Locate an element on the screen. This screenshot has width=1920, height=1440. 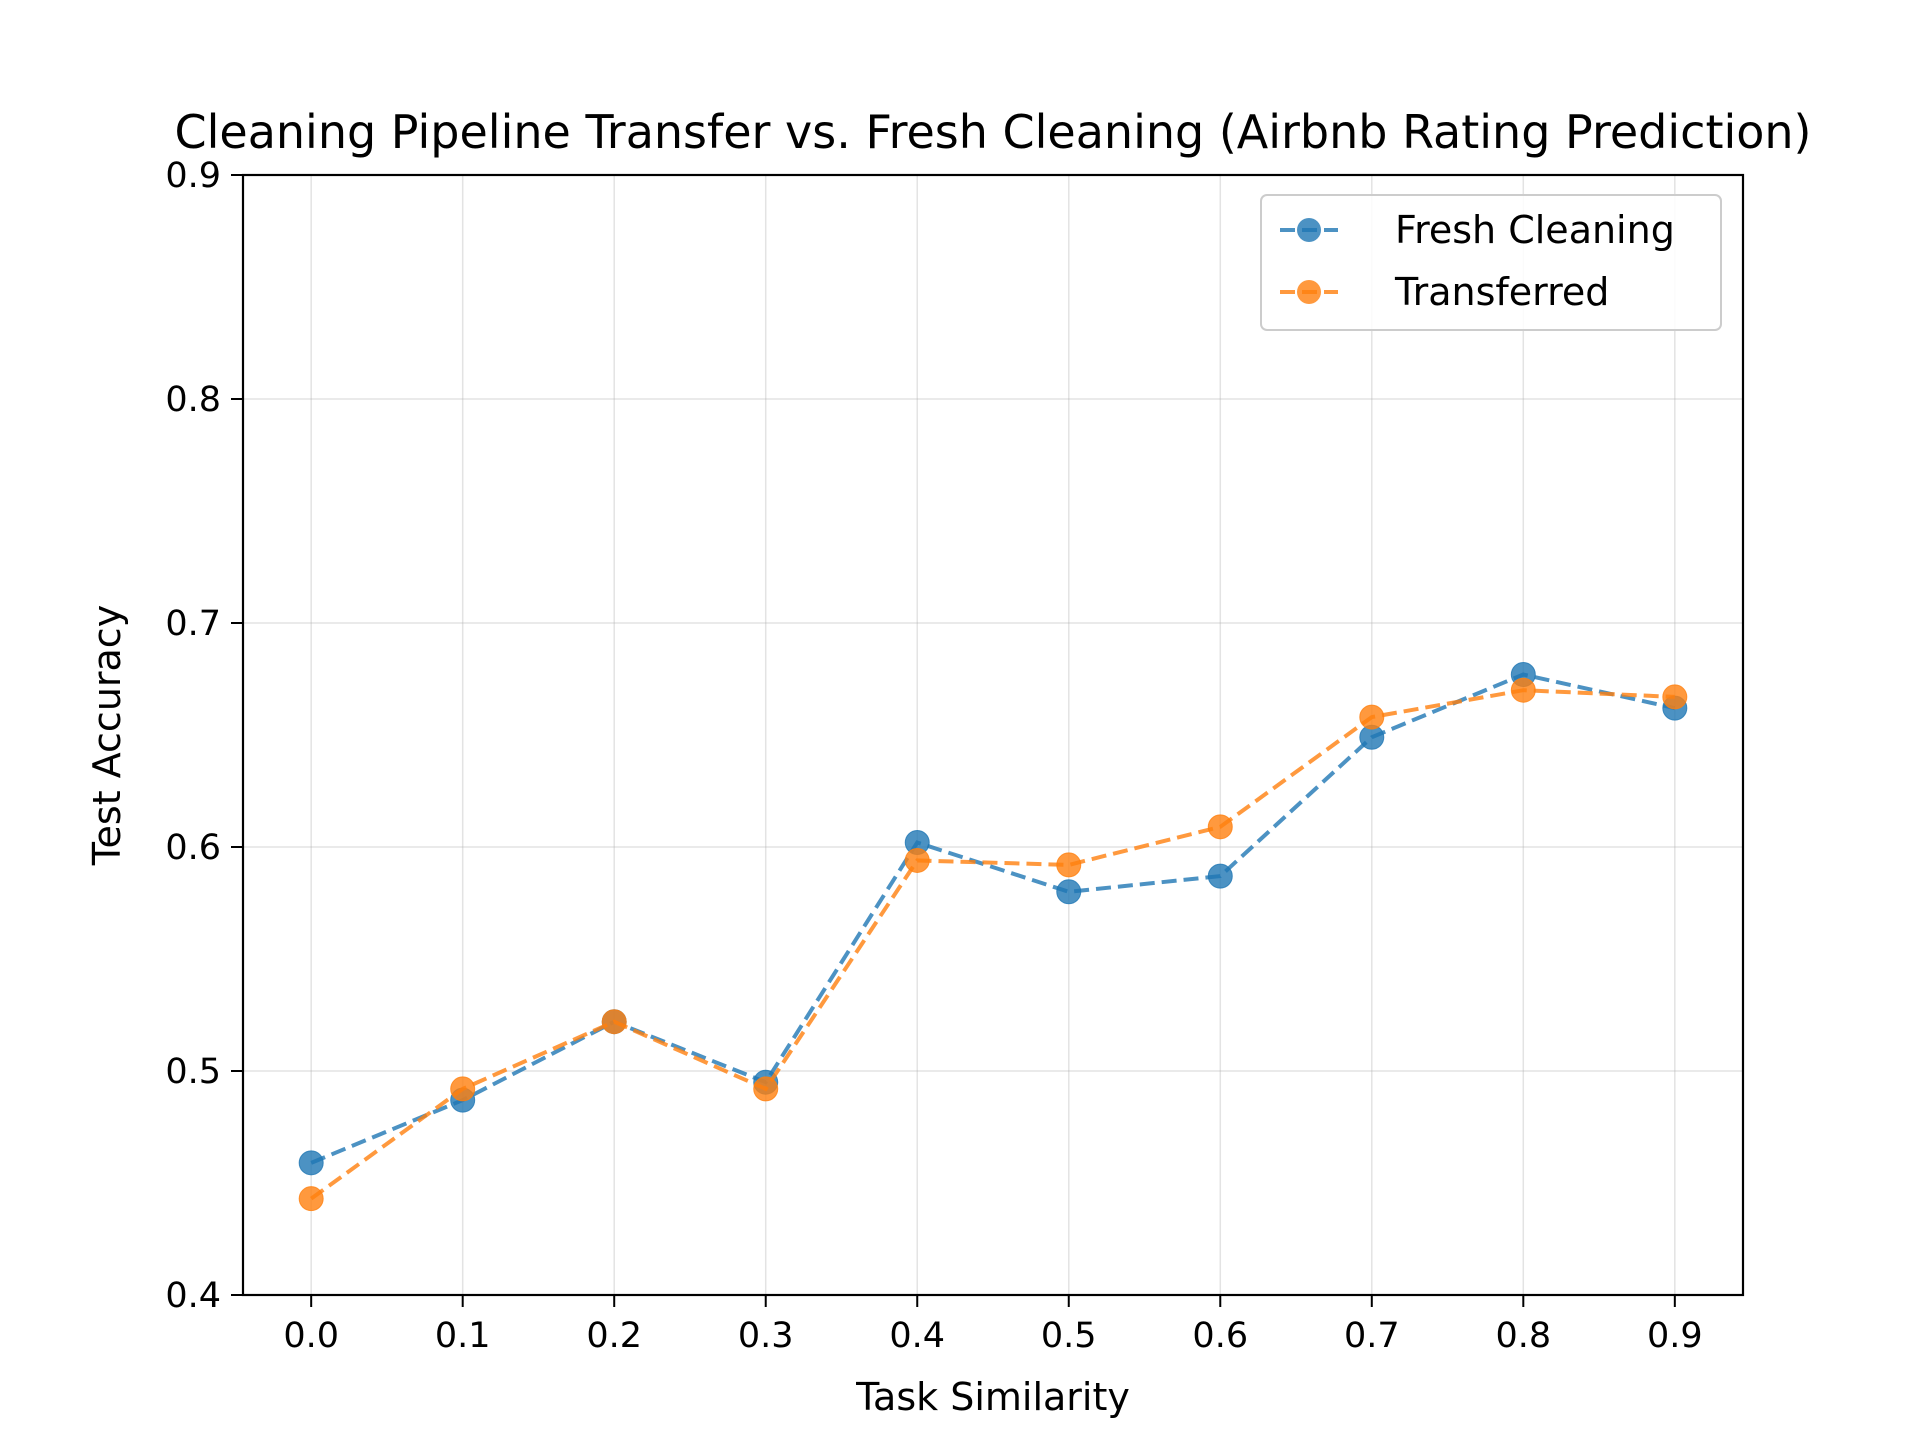
x-tick-label: 0.8 is located at coordinates (1523, 1336).